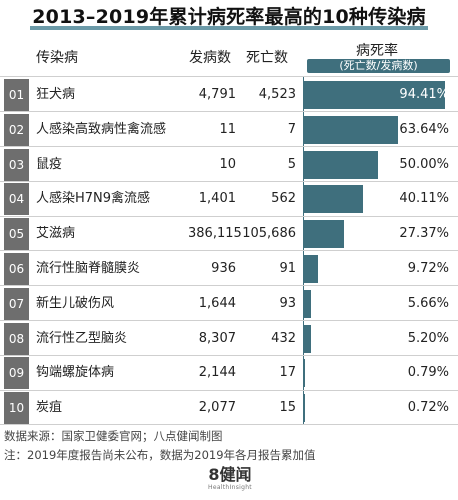 The height and width of the screenshot is (500, 458). What do you see at coordinates (101, 129) in the screenshot?
I see `disease-name: 人感染高致病性禽流感` at bounding box center [101, 129].